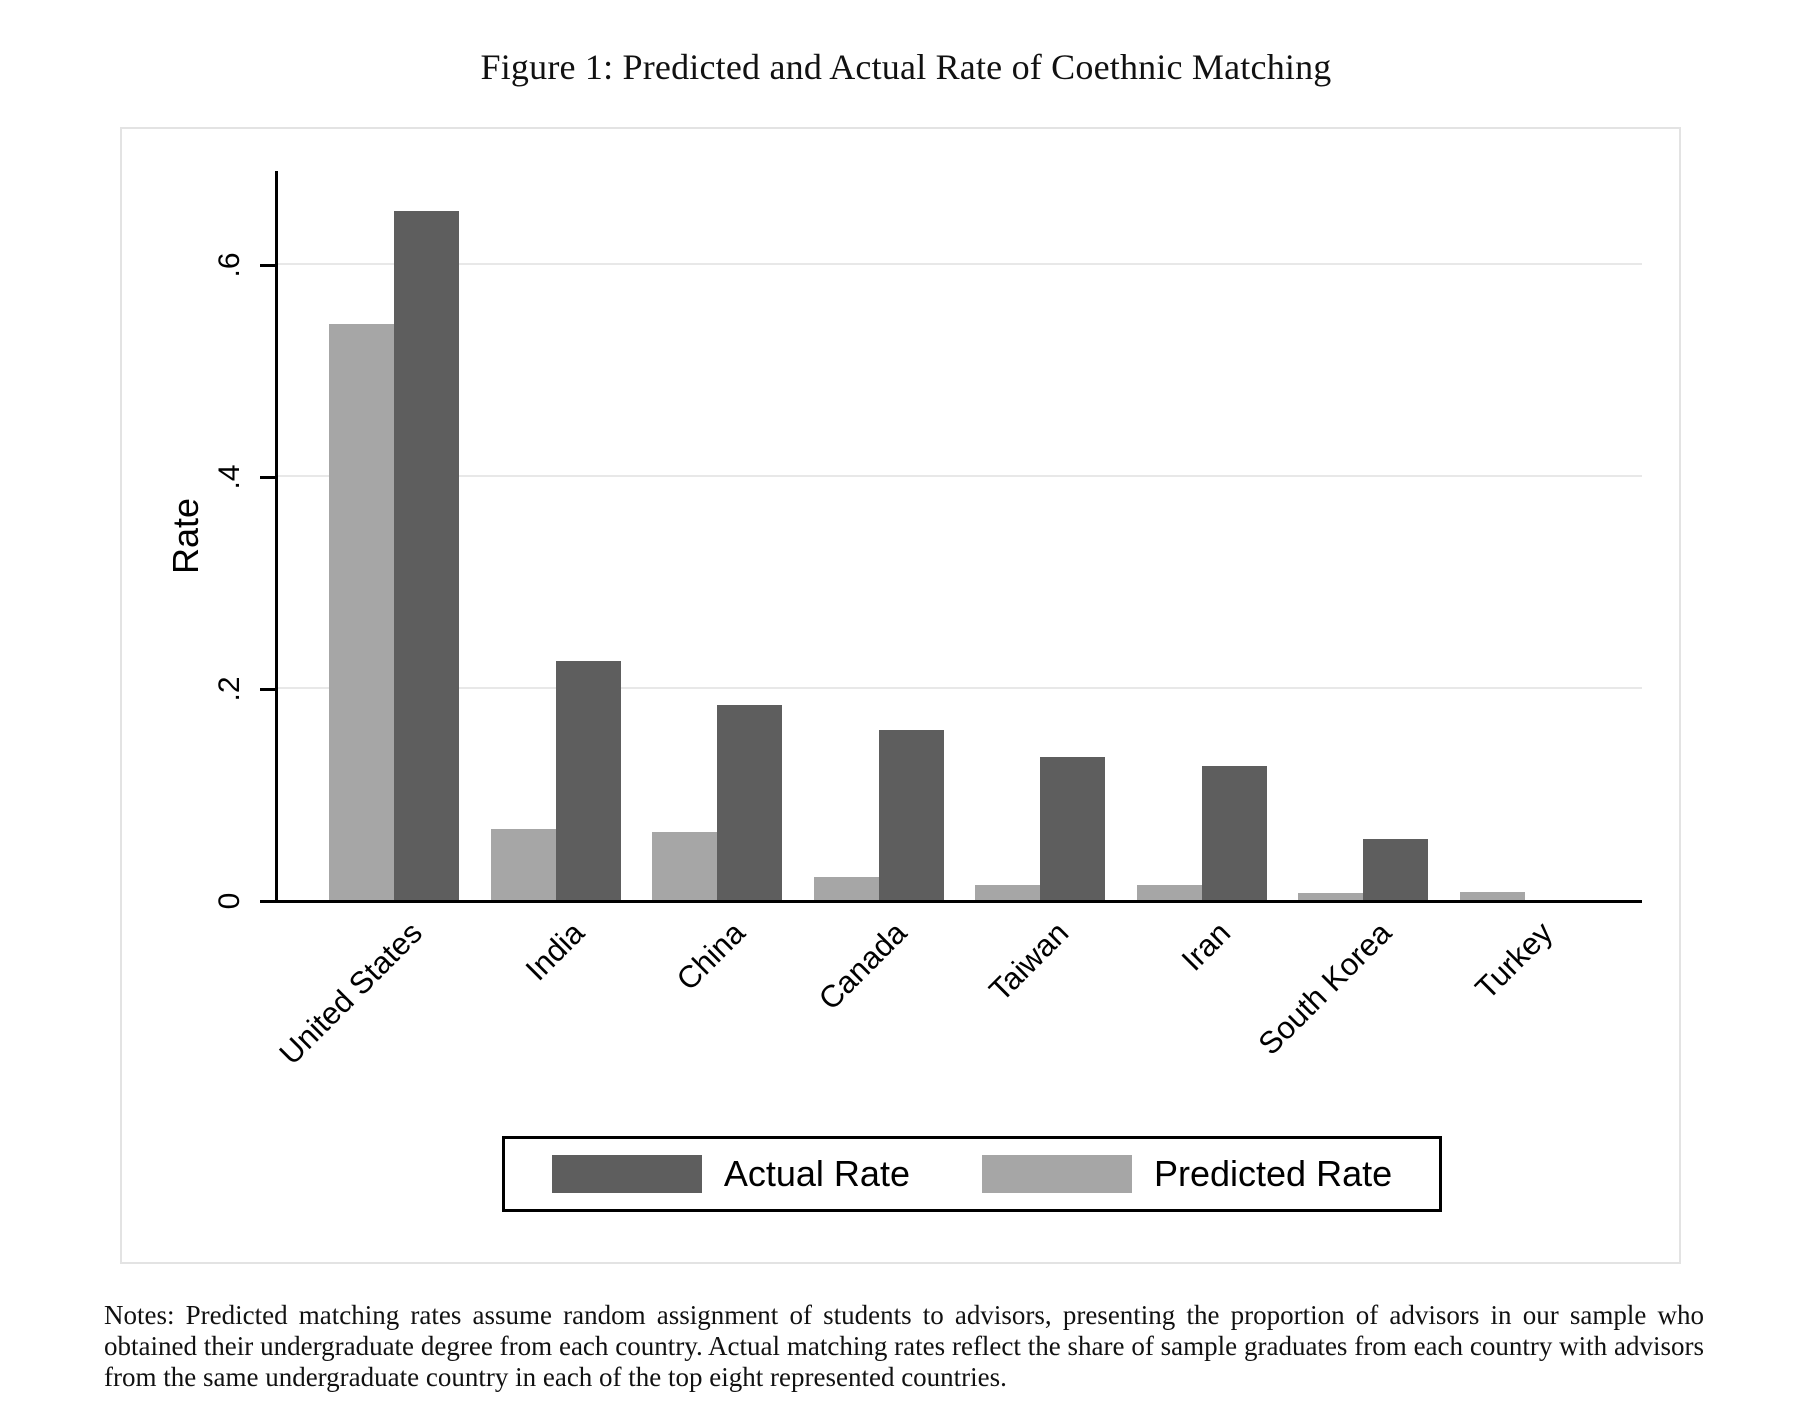 Image resolution: width=1812 pixels, height=1416 pixels. I want to click on y-tick-label: .6, so click(229, 265).